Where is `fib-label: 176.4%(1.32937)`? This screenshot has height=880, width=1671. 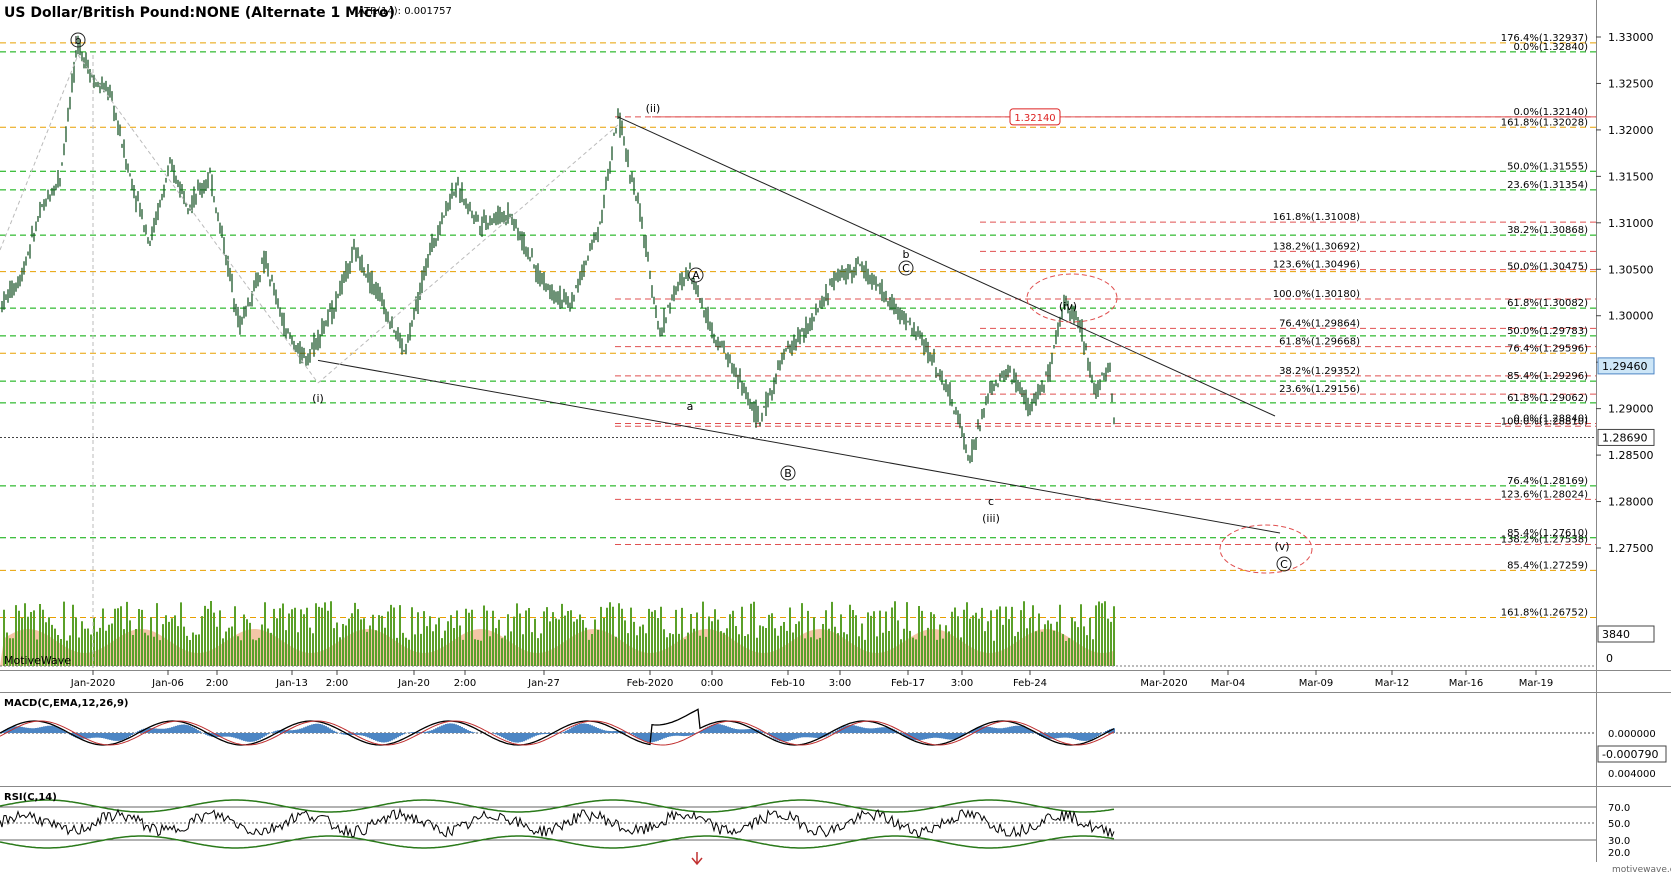
fib-label: 176.4%(1.32937) is located at coordinates (1544, 38).